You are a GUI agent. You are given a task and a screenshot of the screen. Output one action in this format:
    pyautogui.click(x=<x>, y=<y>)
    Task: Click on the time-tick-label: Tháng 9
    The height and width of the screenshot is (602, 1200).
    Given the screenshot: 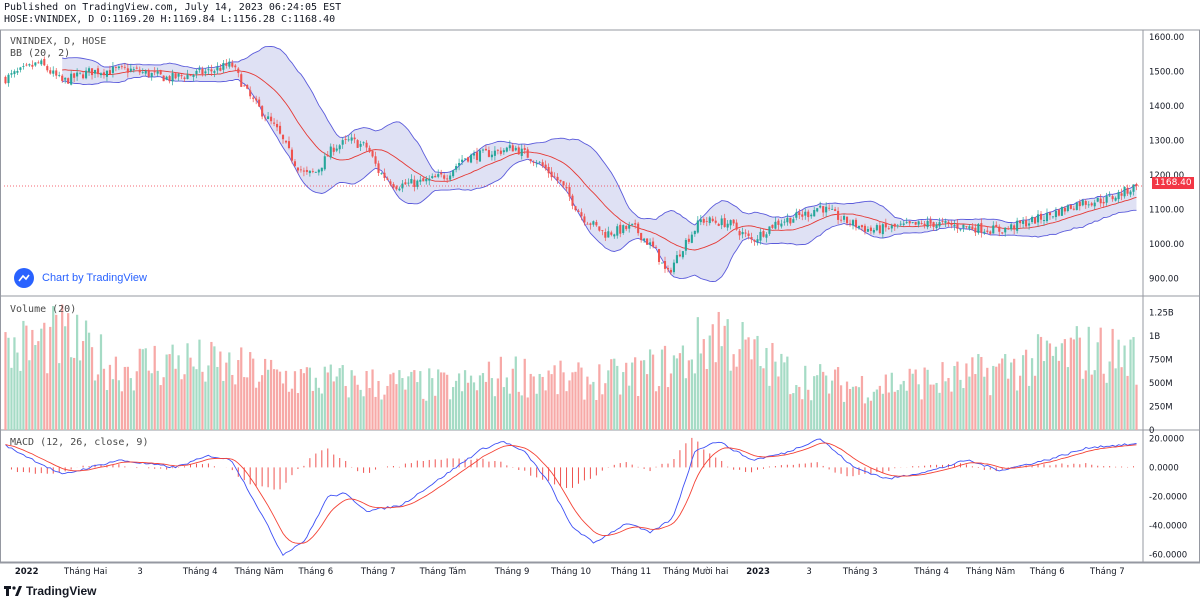 What is the action you would take?
    pyautogui.click(x=512, y=572)
    